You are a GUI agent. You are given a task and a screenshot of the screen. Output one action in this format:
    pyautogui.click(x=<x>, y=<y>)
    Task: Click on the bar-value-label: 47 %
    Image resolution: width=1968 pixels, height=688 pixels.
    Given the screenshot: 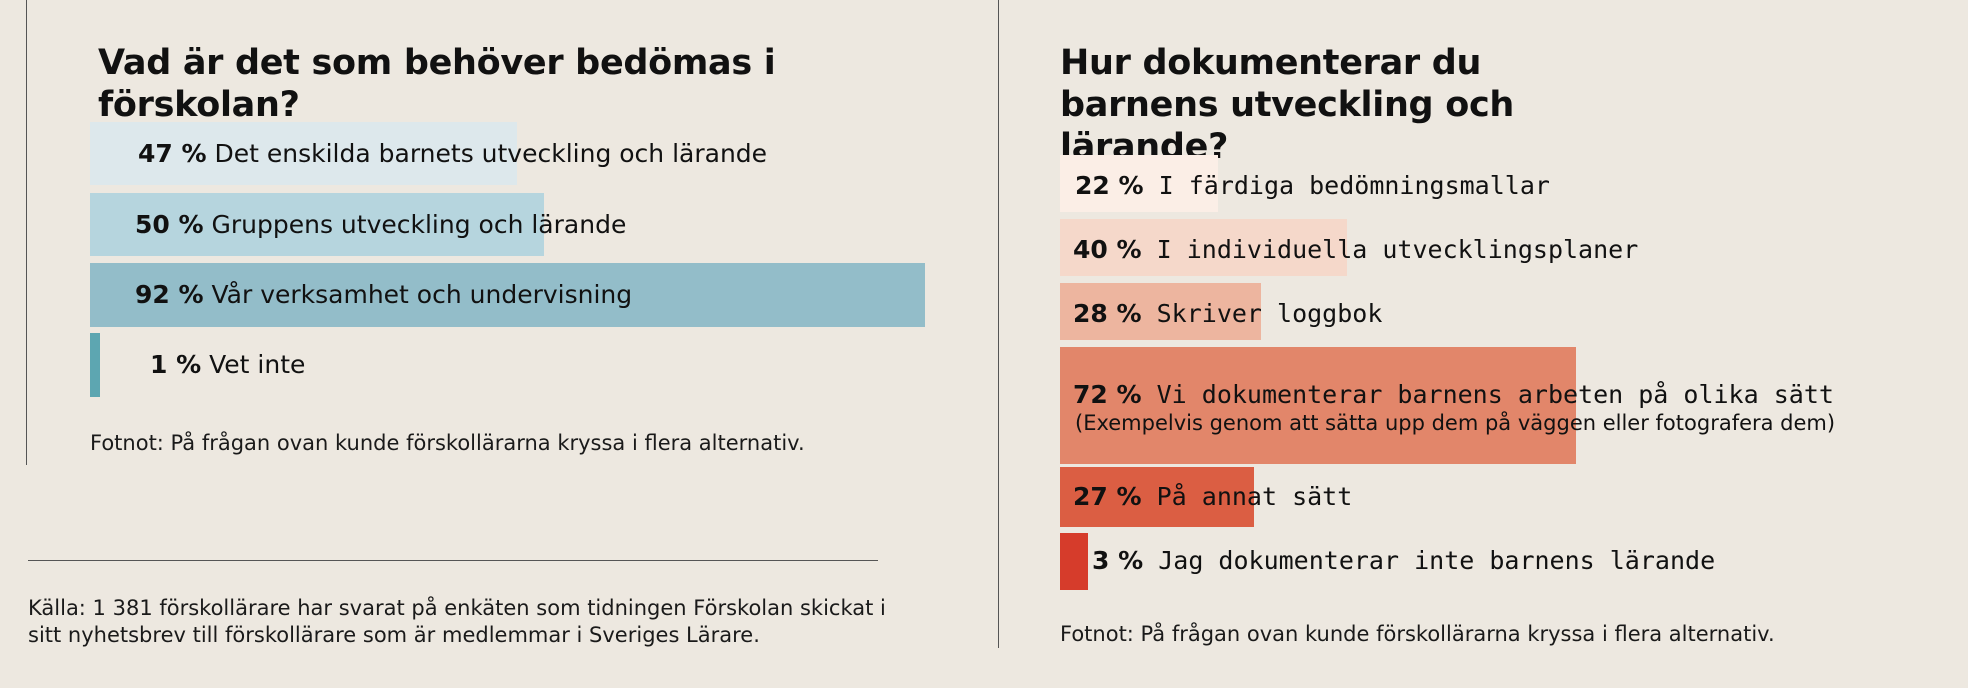 What is the action you would take?
    pyautogui.click(x=172, y=153)
    